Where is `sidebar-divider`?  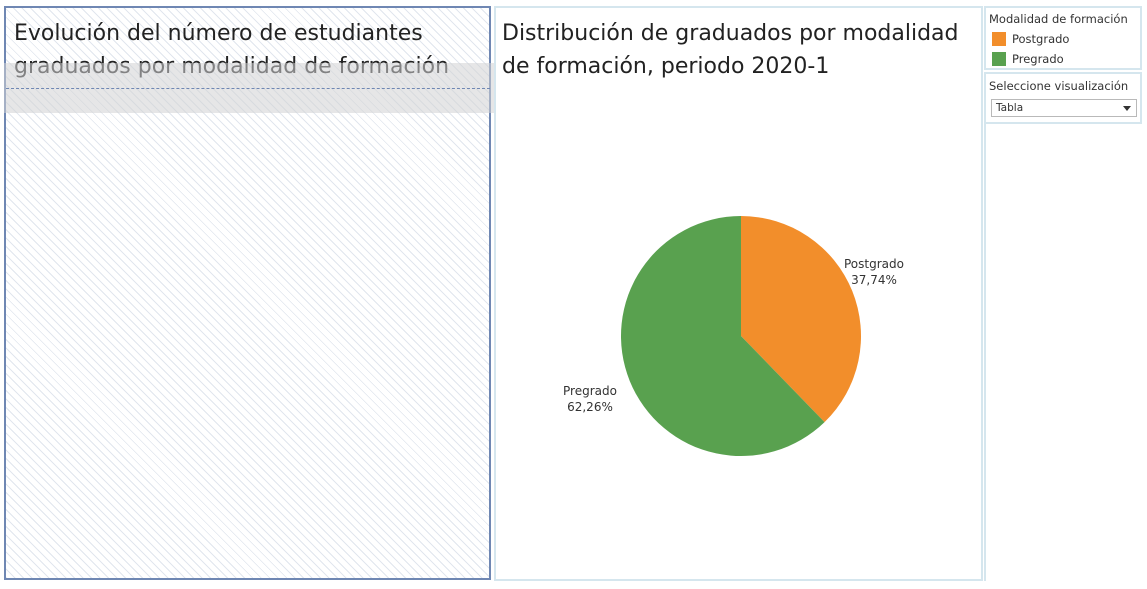
sidebar-divider is located at coordinates (985, 352).